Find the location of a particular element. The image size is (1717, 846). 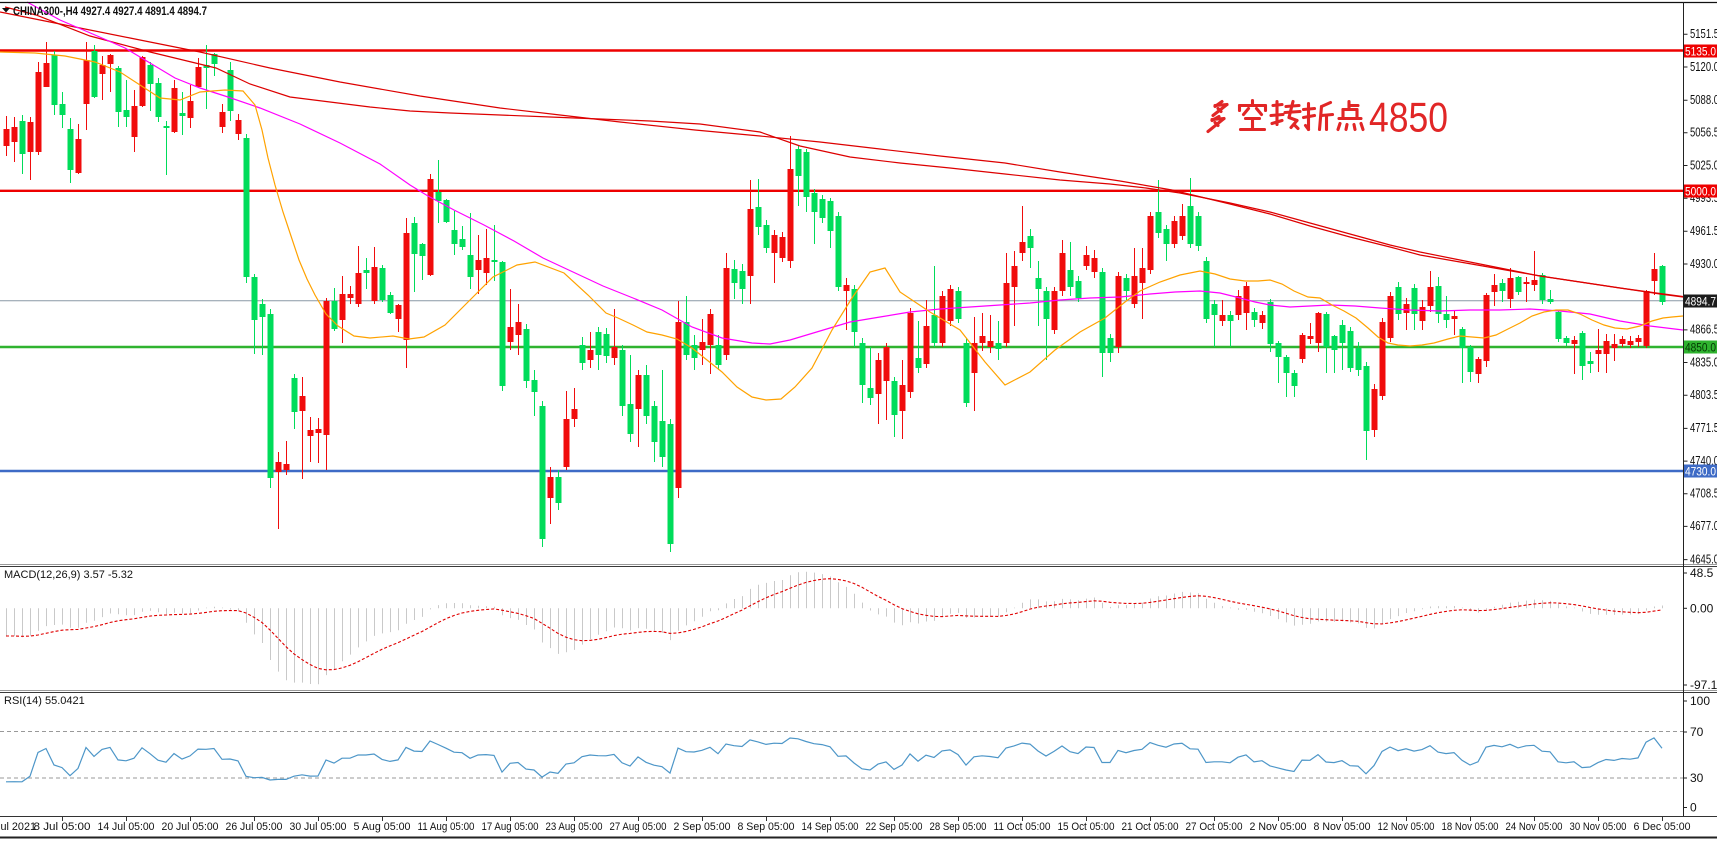

svg-text: 2 Sep 05:00 is located at coordinates (702, 827).